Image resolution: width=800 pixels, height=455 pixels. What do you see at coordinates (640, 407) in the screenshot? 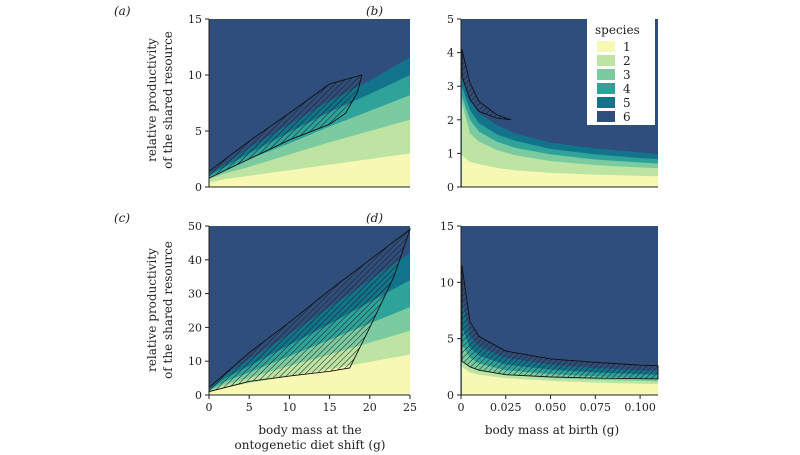
I see `x-tick-label: 0.100` at bounding box center [640, 407].